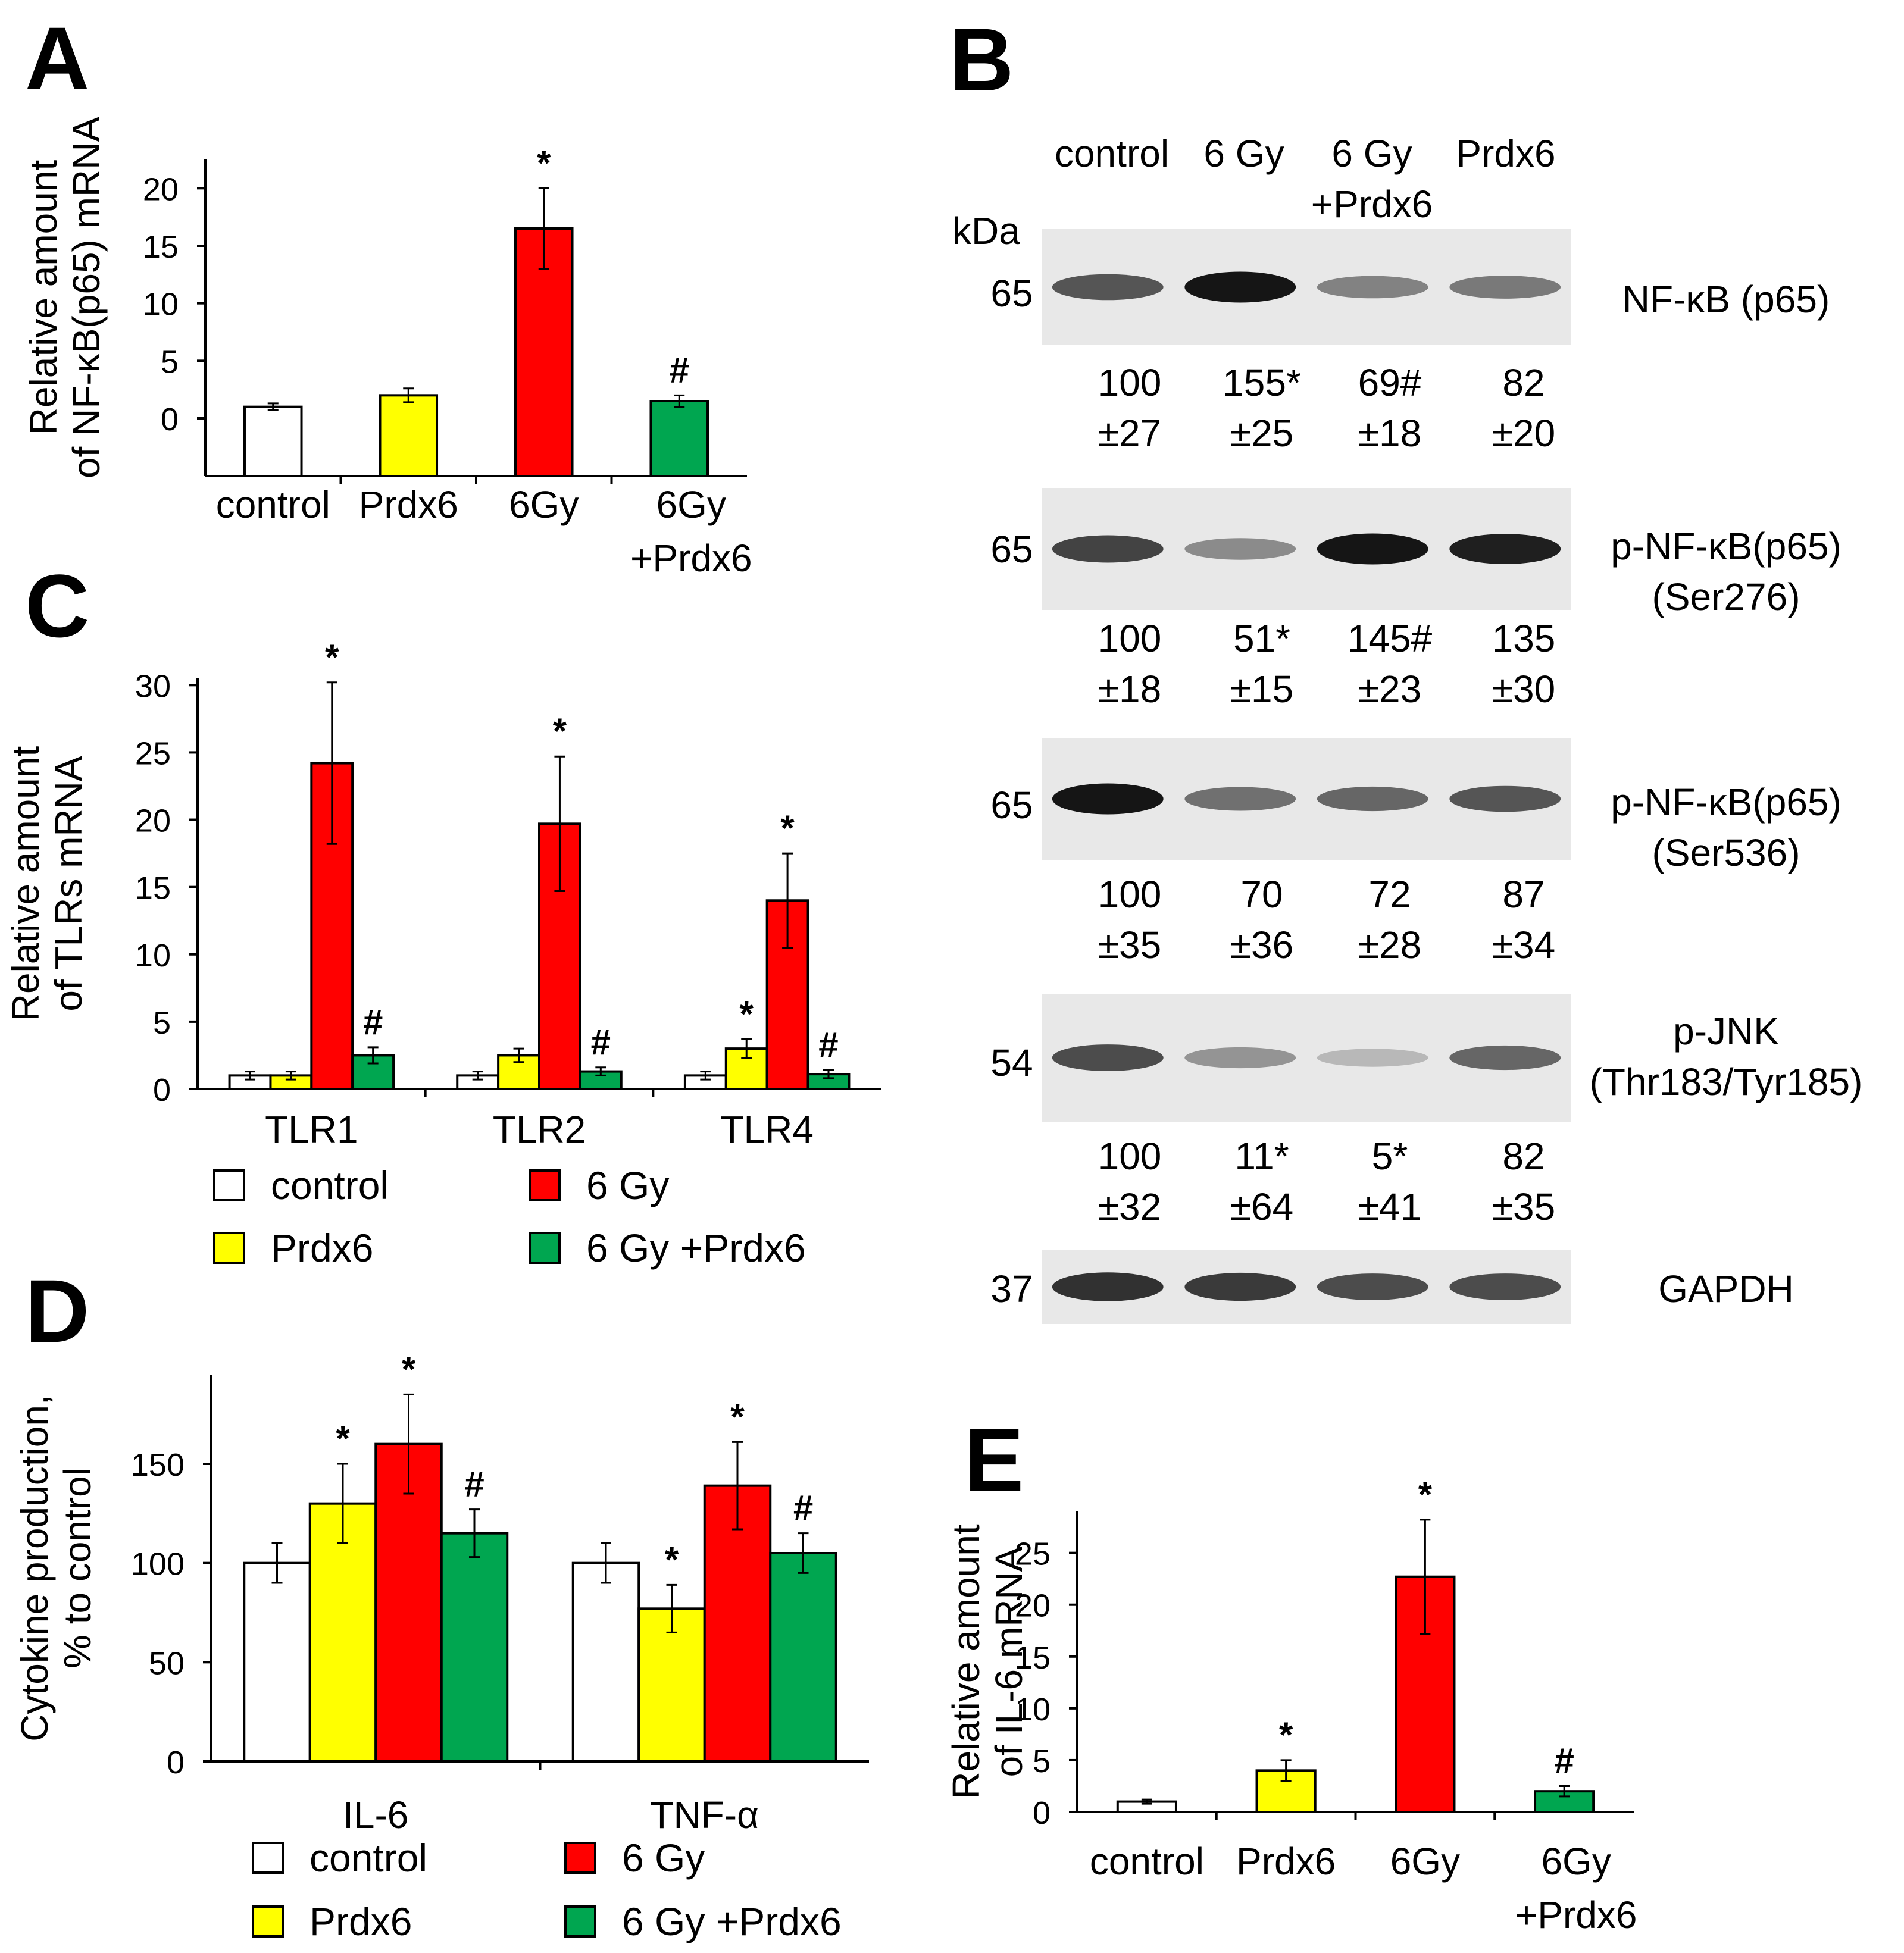  Describe the element at coordinates (1011, 1062) in the screenshot. I see `kda-marker: 54` at that location.